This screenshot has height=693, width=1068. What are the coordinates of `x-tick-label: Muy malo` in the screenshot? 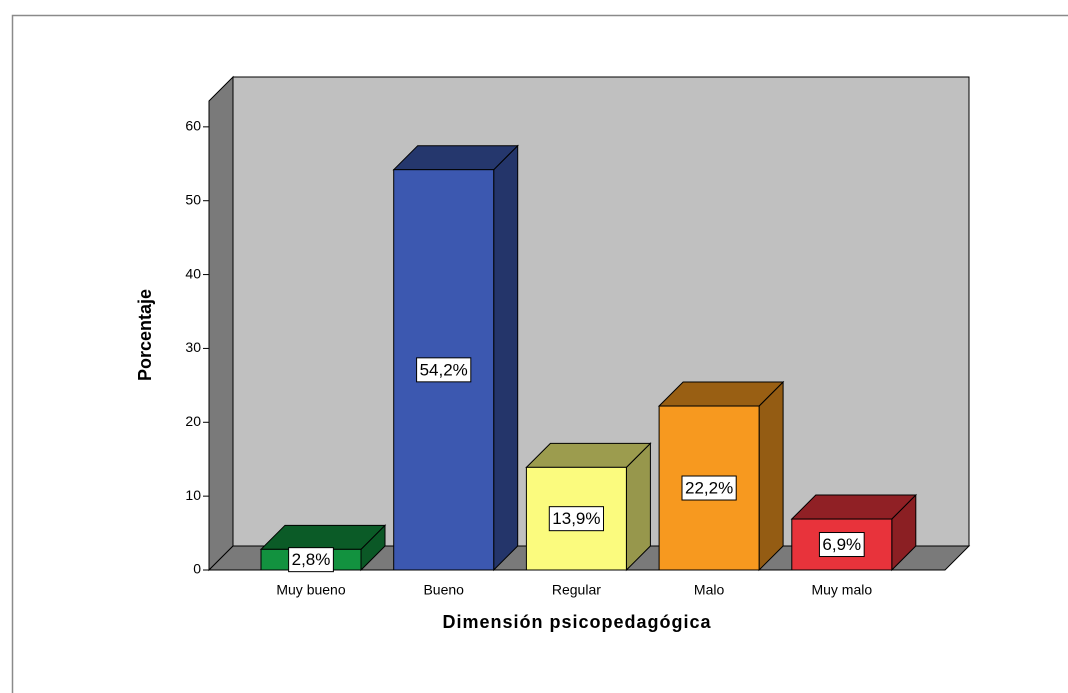 It's located at (841, 590).